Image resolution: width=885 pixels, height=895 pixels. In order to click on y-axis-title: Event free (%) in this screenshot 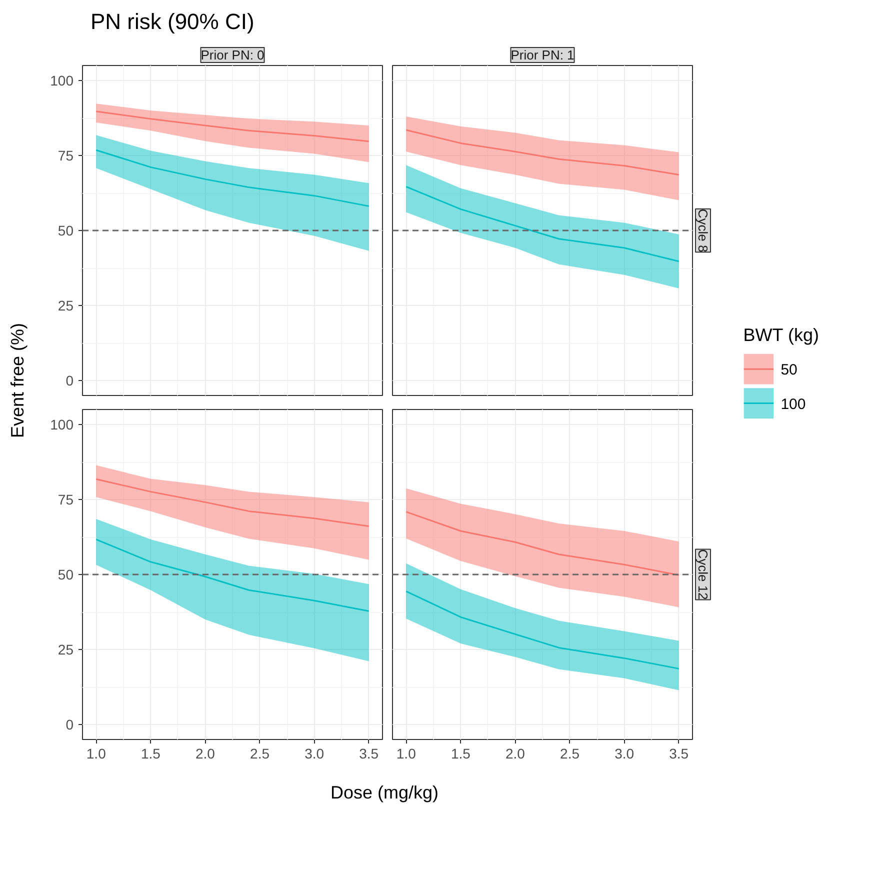, I will do `click(18, 380)`.